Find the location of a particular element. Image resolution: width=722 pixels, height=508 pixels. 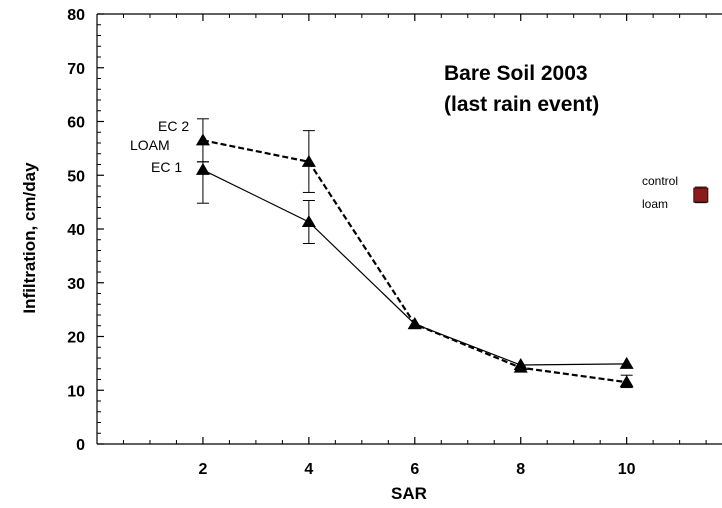

chart-title: Bare Soil 2003 is located at coordinates (516, 73).